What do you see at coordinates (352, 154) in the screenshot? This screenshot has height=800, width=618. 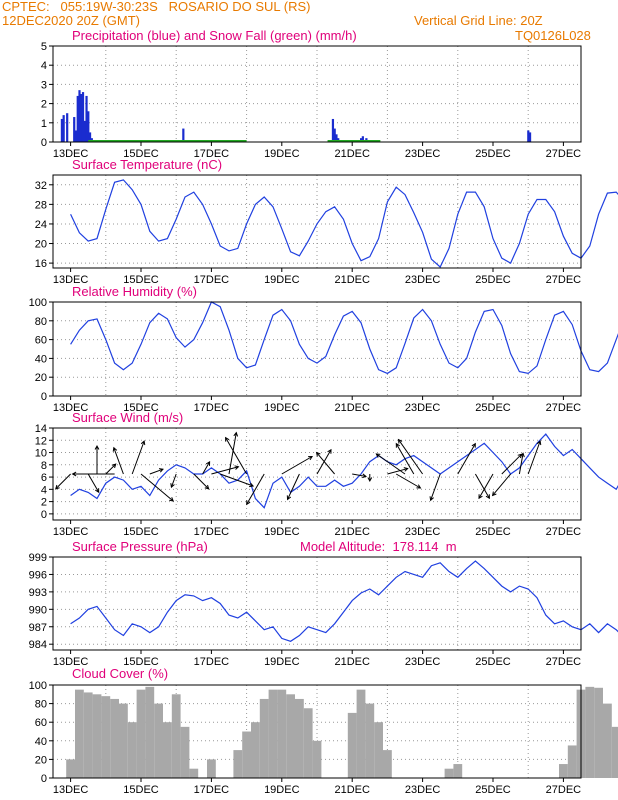 I see `precipitation-xtick-label: 21DEC` at bounding box center [352, 154].